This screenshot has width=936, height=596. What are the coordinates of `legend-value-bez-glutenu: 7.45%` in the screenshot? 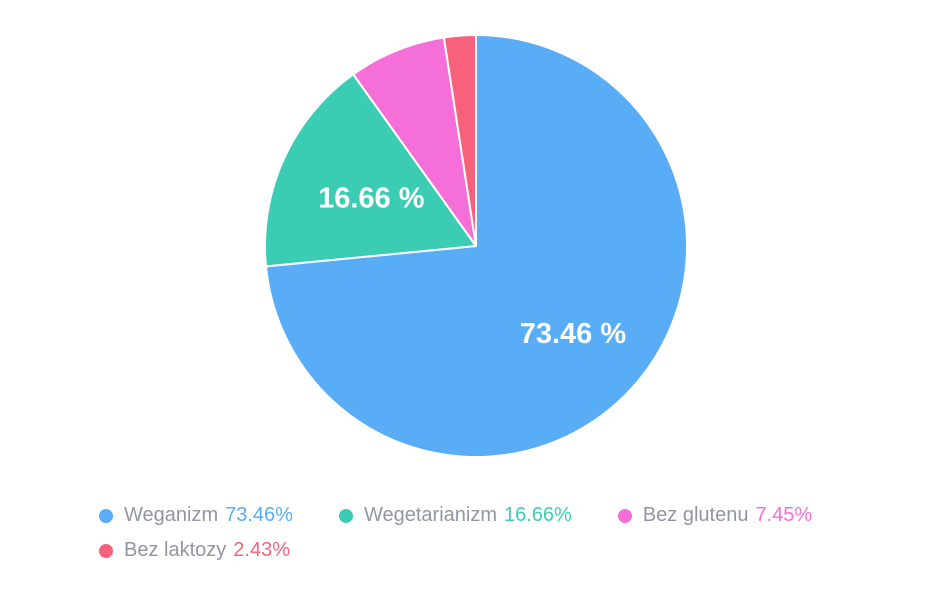 It's located at (784, 515).